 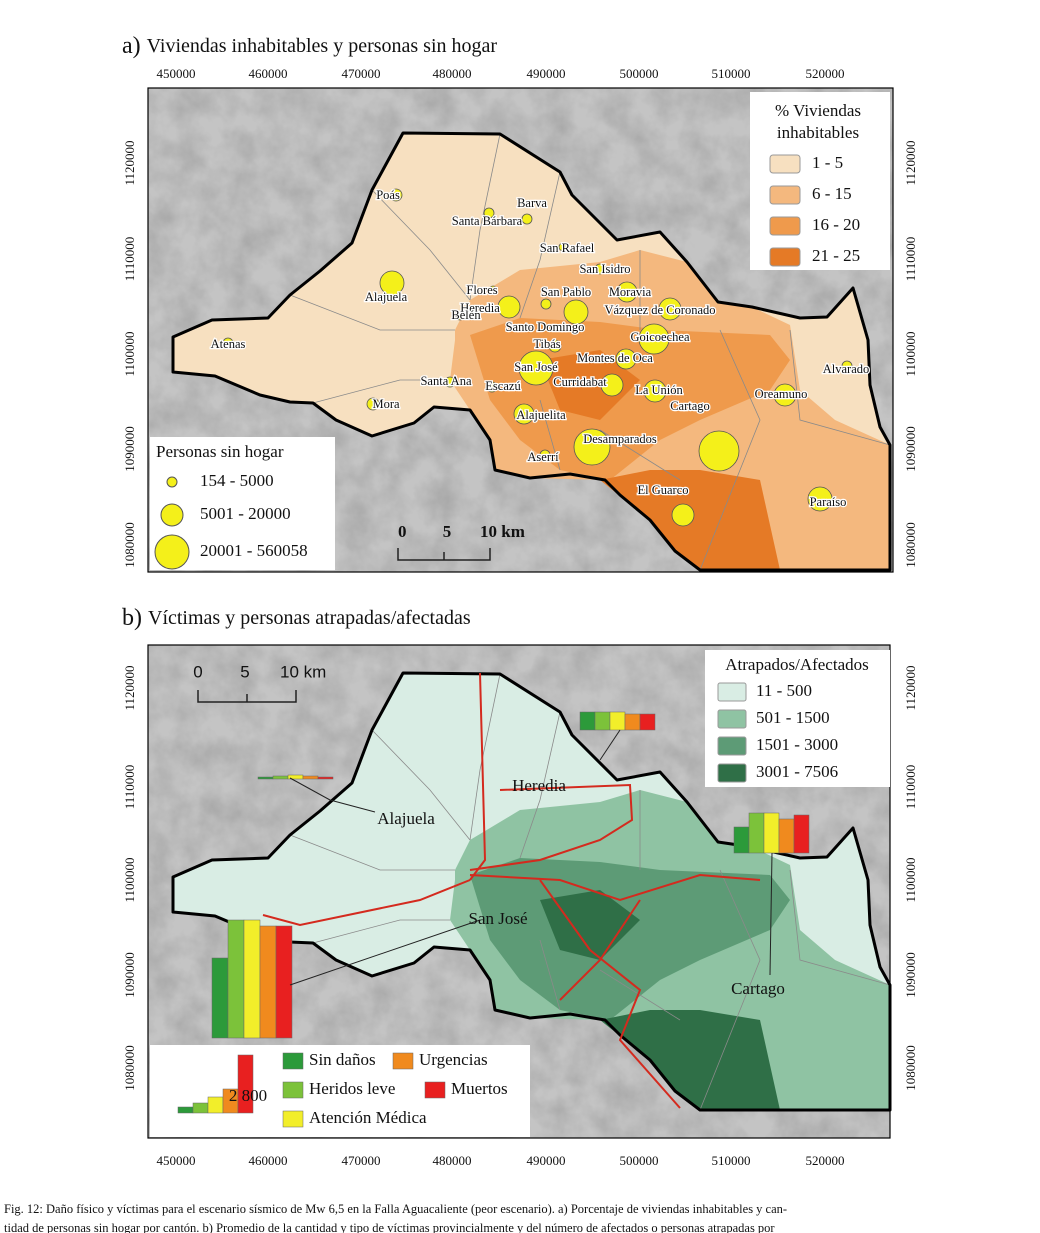 What do you see at coordinates (659, 310) in the screenshot?
I see `canton-label: Vázquez de Coronado` at bounding box center [659, 310].